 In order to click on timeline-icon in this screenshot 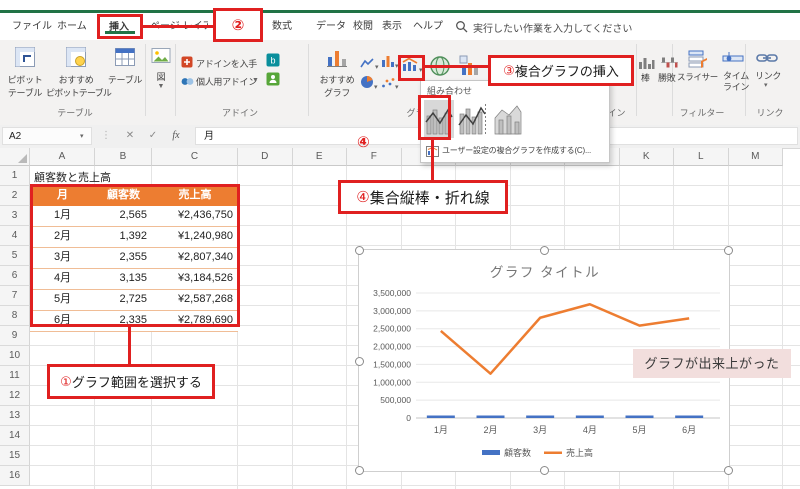, I will do `click(733, 61)`.